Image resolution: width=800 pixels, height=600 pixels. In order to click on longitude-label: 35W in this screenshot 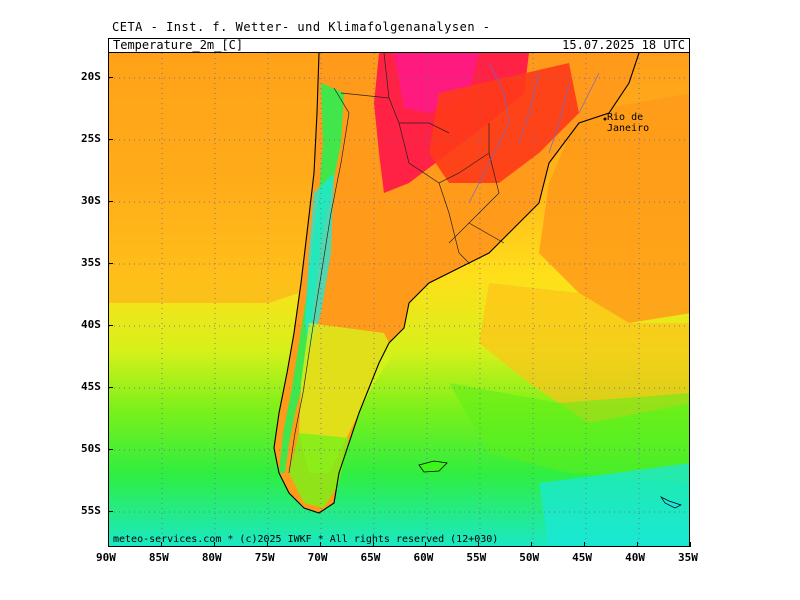, I will do `click(688, 557)`.